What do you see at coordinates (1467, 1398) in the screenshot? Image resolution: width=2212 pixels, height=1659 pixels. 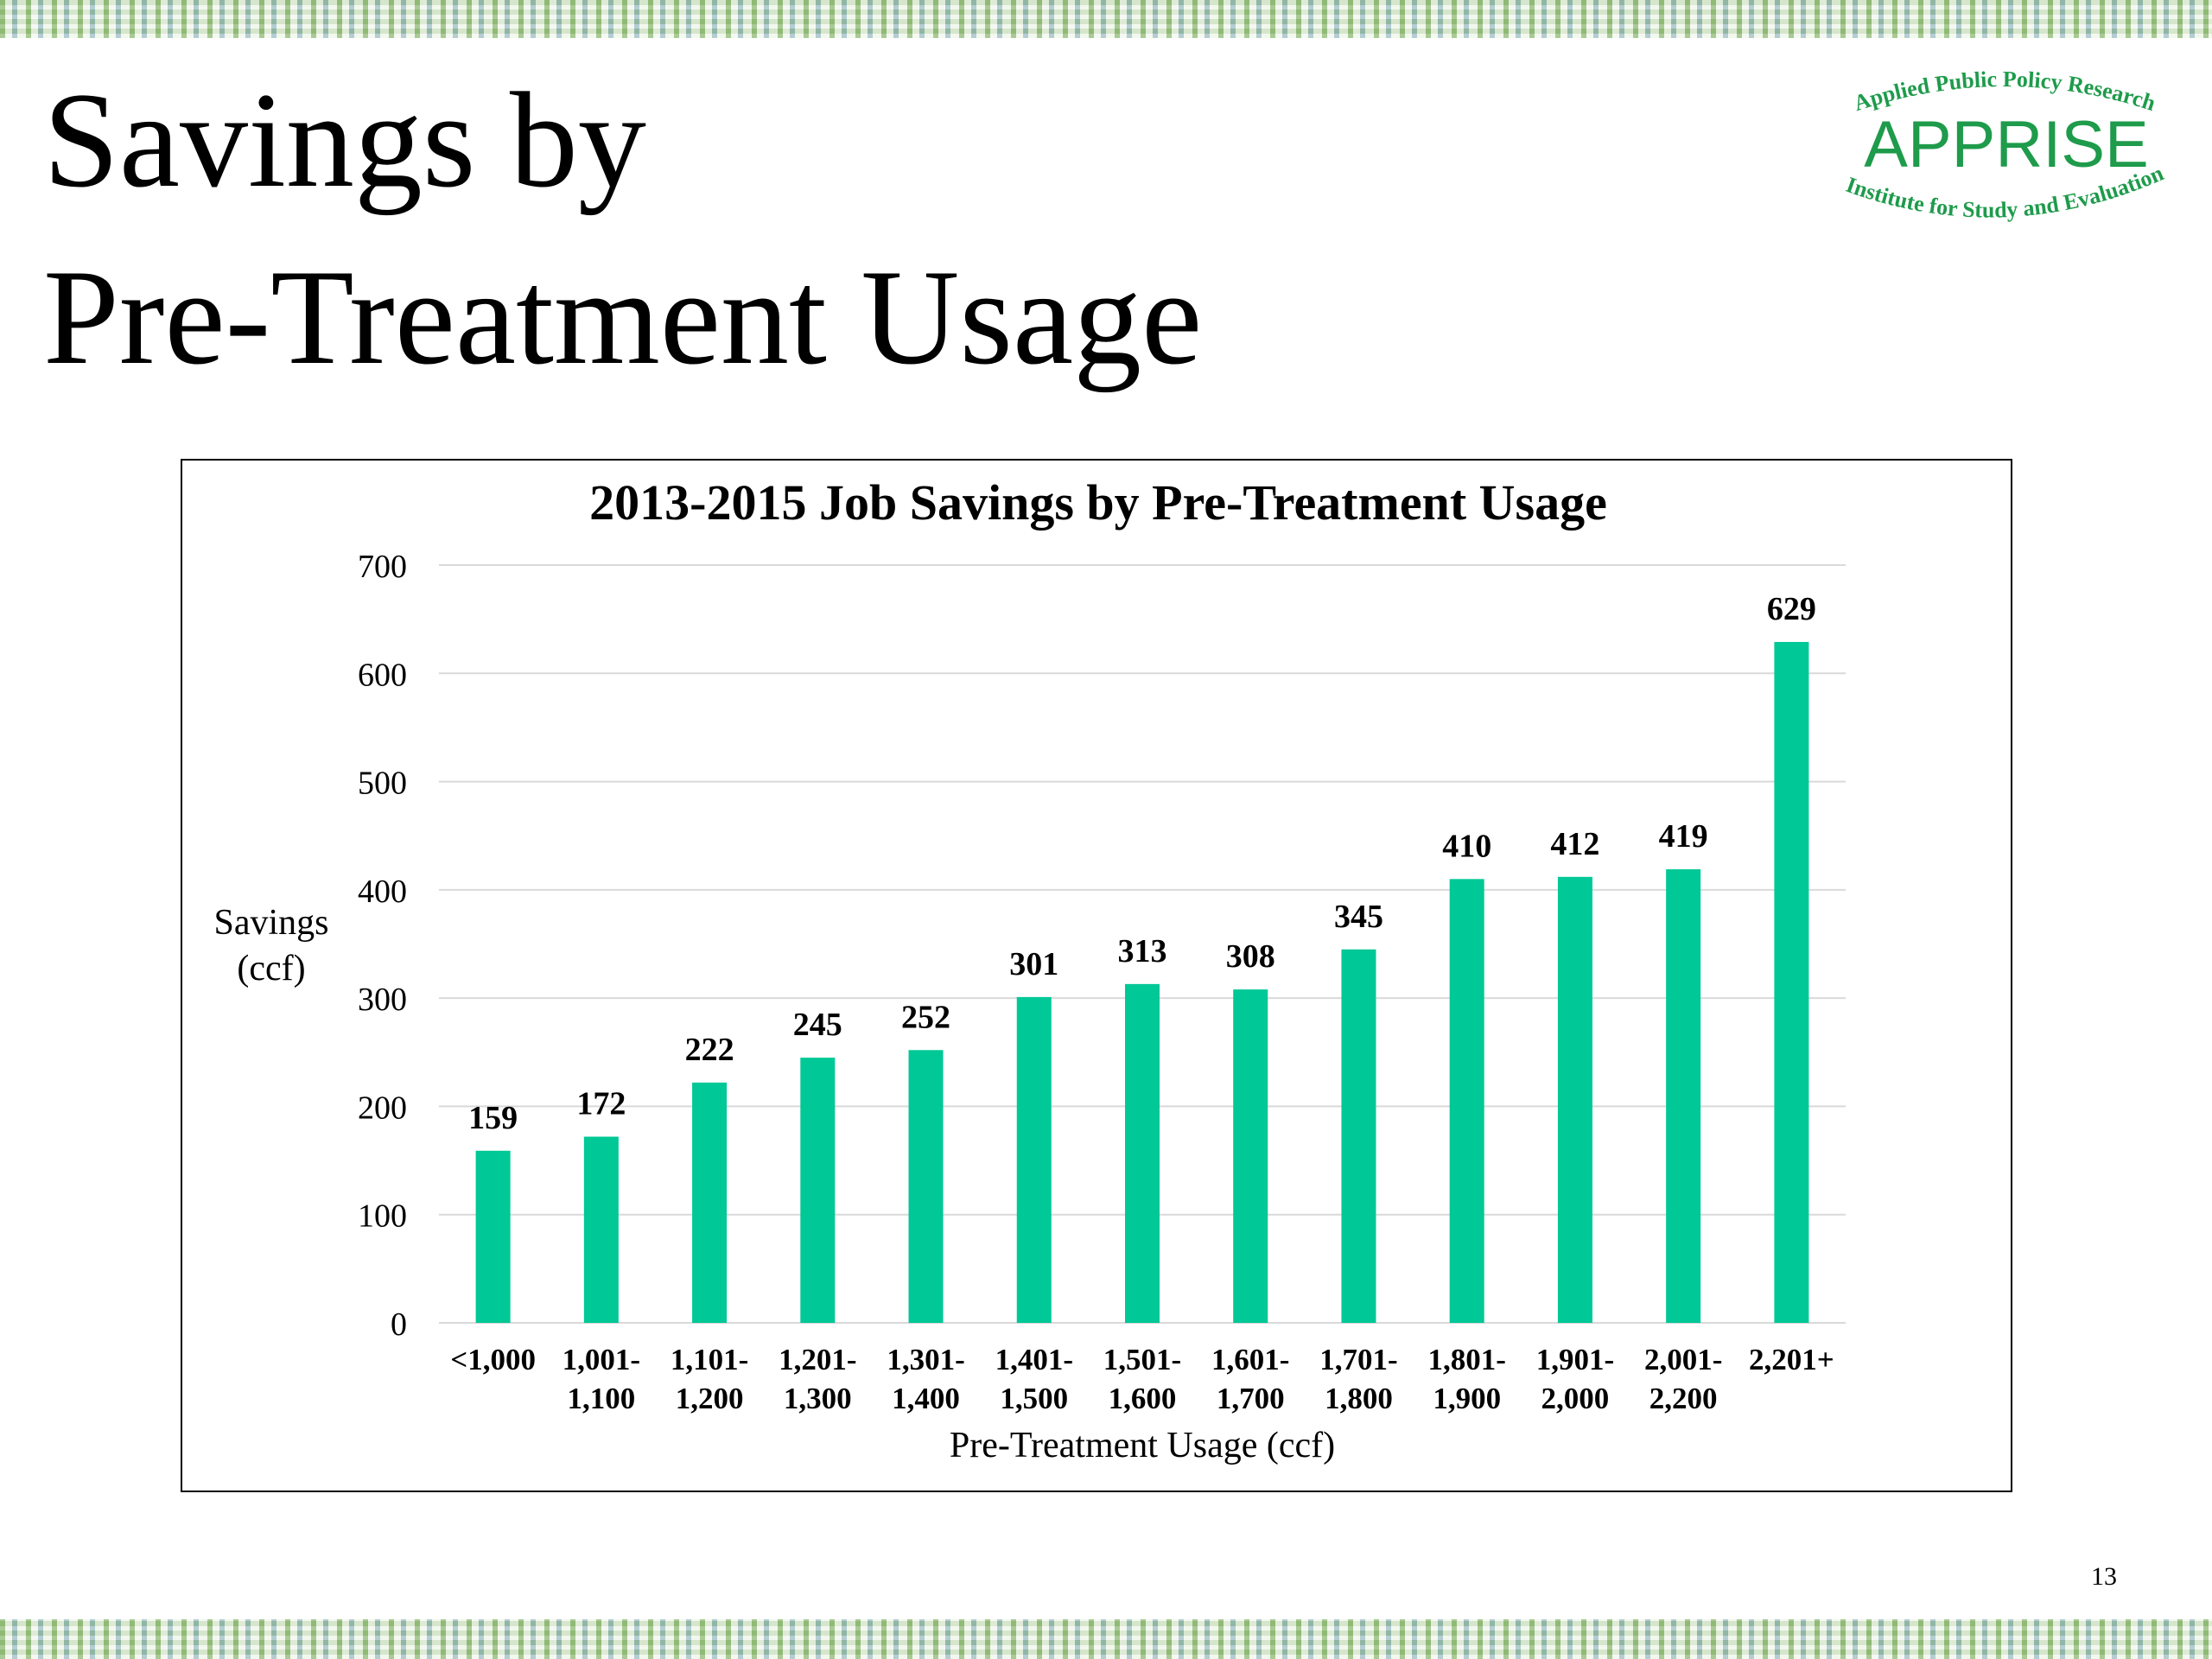 I see `x-tick-label: 1,900` at bounding box center [1467, 1398].